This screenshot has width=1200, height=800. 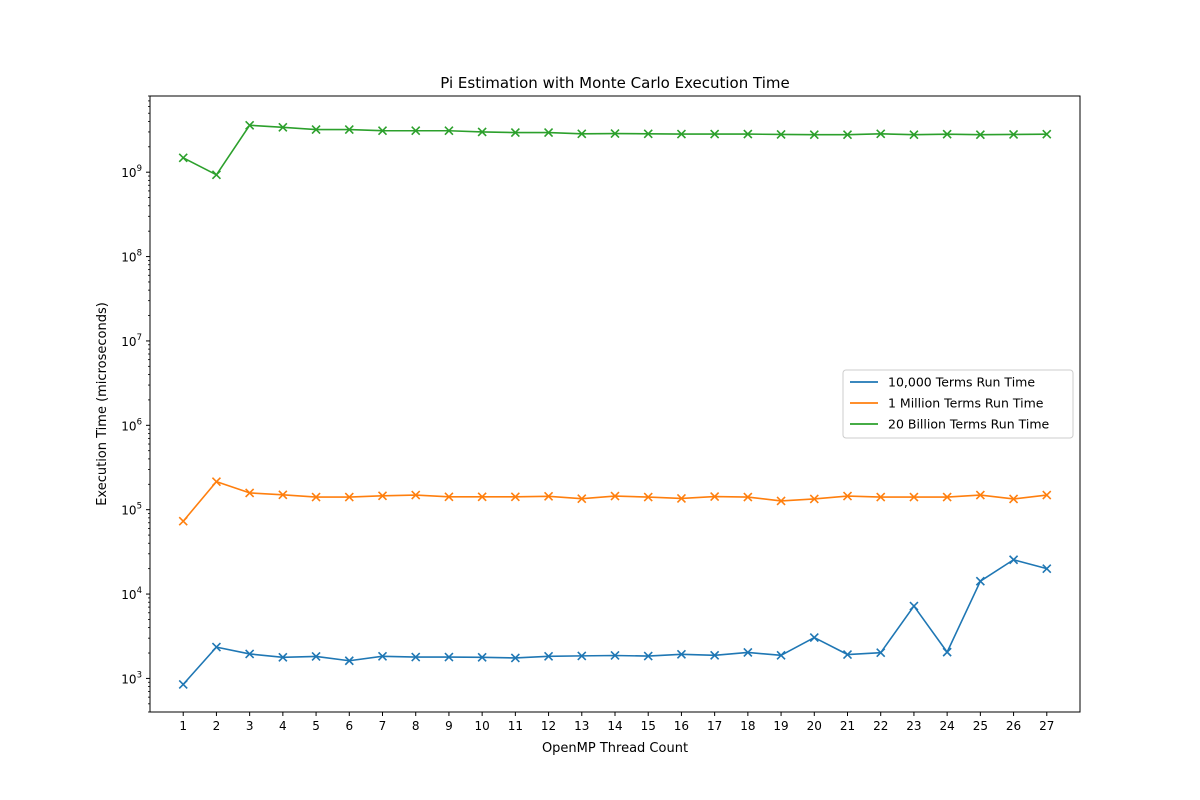 What do you see at coordinates (1046, 726) in the screenshot?
I see `x-tick-label: 27` at bounding box center [1046, 726].